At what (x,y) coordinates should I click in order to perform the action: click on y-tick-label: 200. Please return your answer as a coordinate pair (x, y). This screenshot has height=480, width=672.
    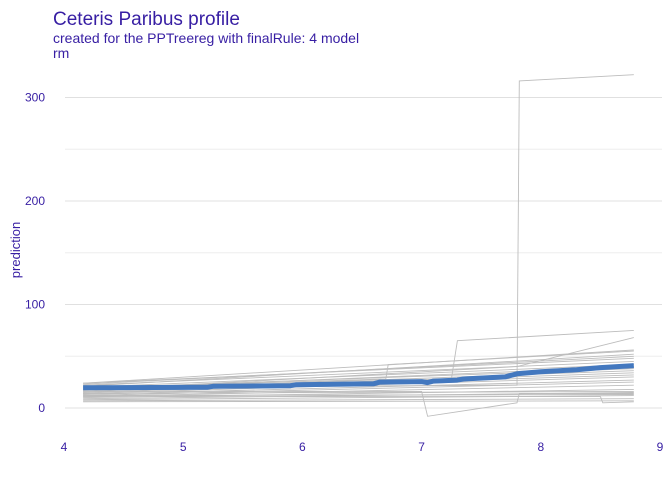
    Looking at the image, I should click on (35, 201).